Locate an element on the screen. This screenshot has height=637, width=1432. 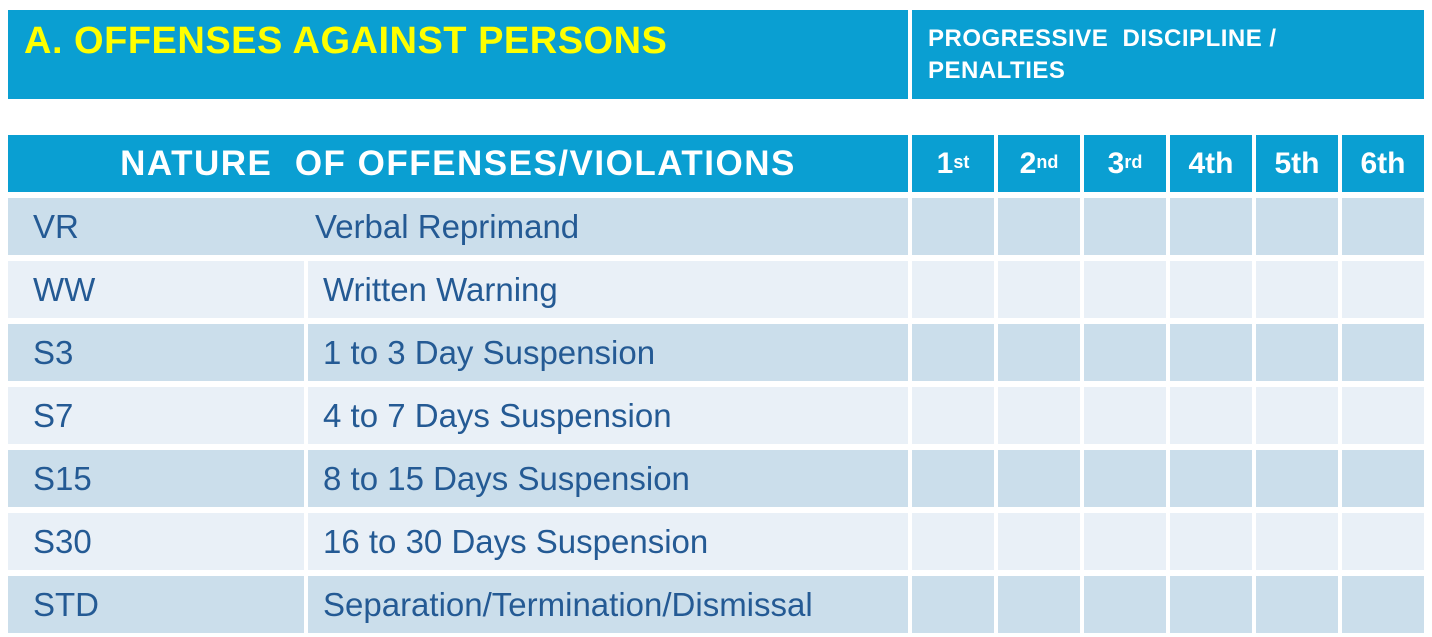
offense-description: 16 to 30 Days Suspension is located at coordinates (608, 541).